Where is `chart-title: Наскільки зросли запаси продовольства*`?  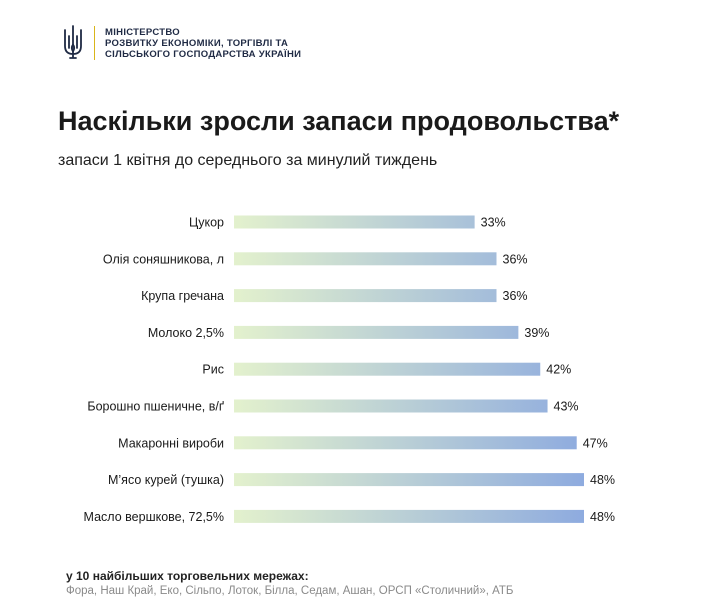
chart-title: Наскільки зросли запаси продовольства* is located at coordinates (339, 121).